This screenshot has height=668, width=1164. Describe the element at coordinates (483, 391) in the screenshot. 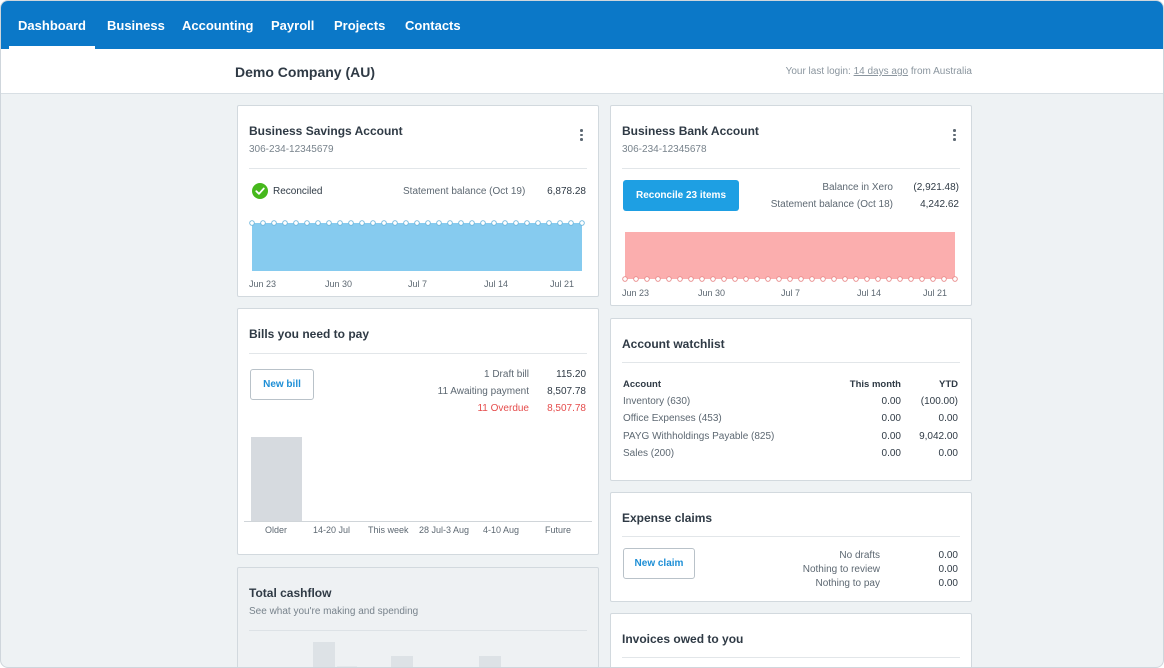

I see `bills-awaiting-label: 11 Awaiting payment` at that location.